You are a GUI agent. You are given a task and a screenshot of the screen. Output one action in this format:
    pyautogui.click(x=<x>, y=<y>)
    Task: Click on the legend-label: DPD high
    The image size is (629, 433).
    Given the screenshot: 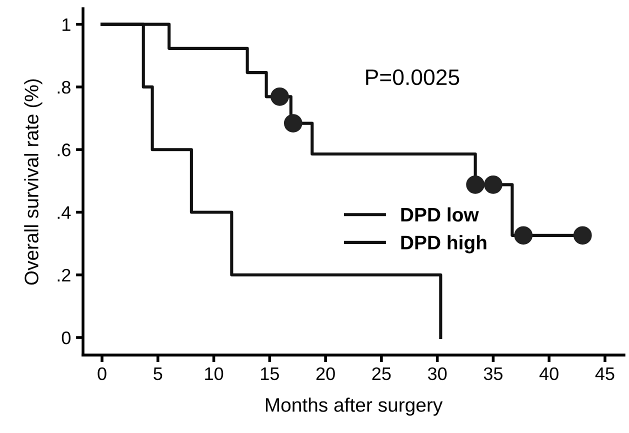 What is the action you would take?
    pyautogui.click(x=443, y=244)
    